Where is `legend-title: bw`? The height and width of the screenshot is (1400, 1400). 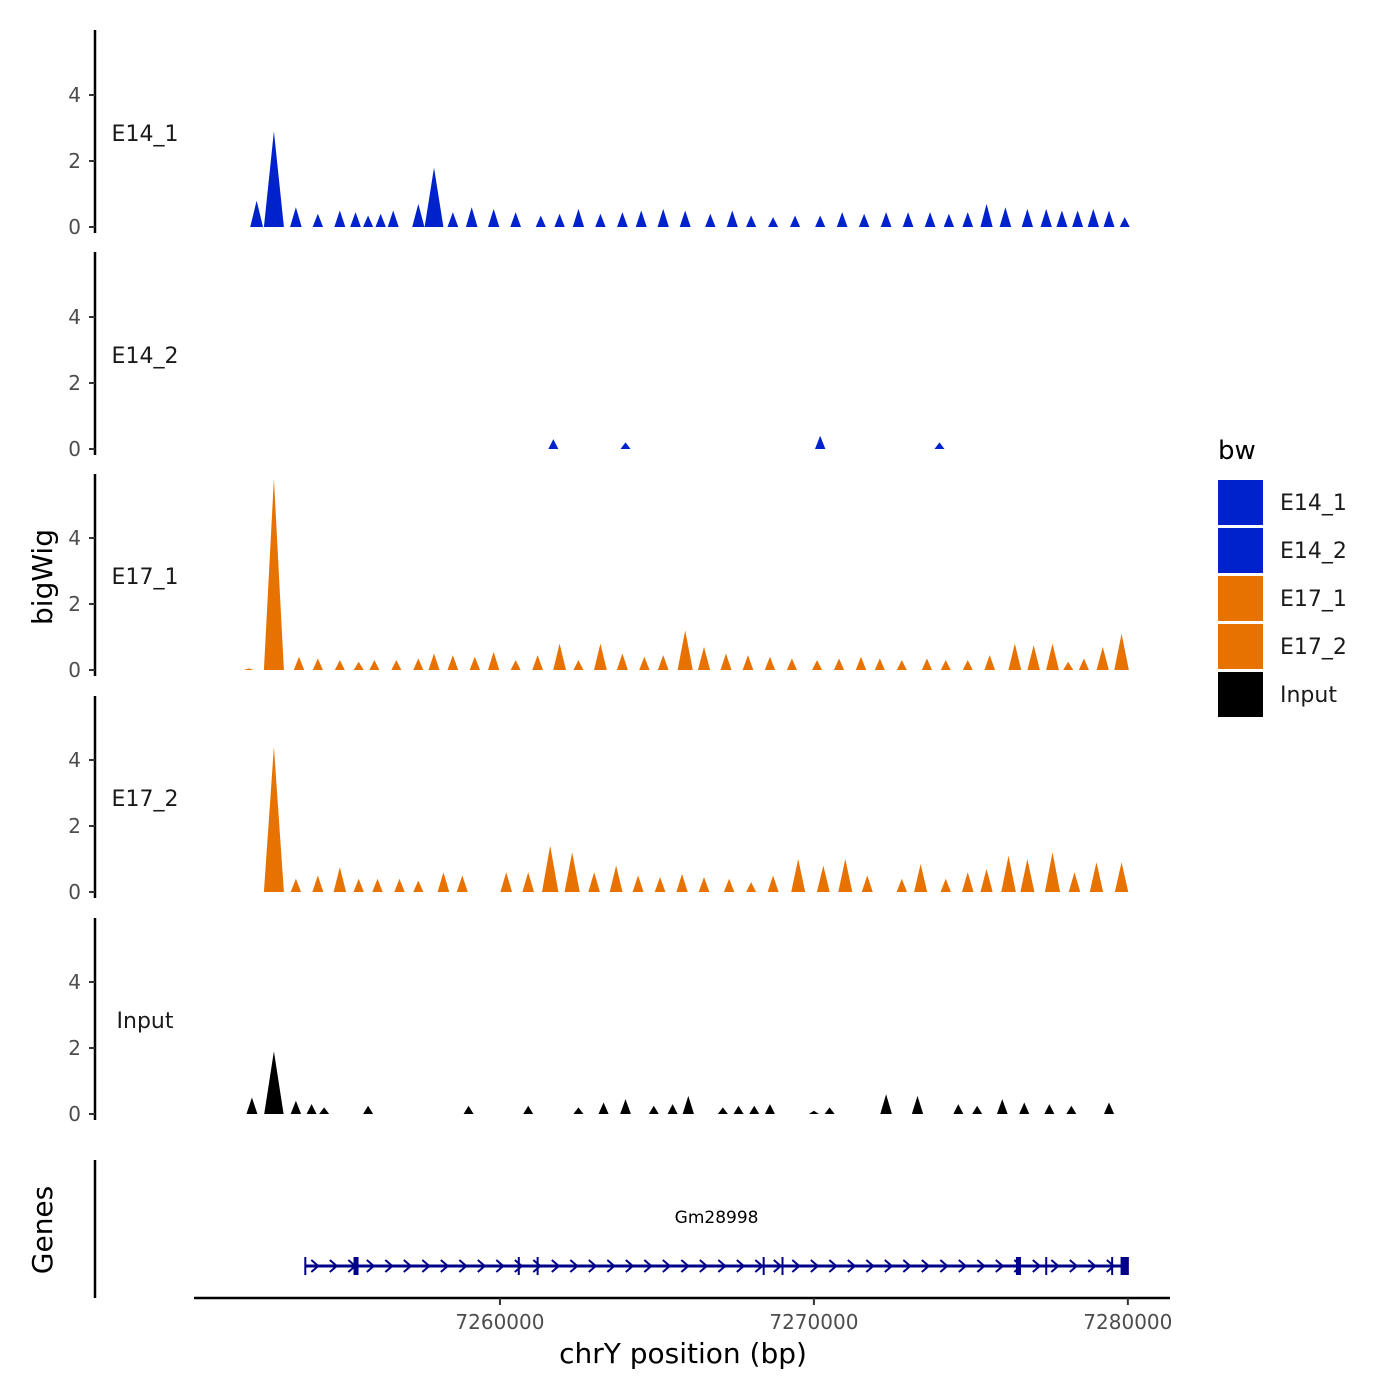 legend-title: bw is located at coordinates (1237, 451).